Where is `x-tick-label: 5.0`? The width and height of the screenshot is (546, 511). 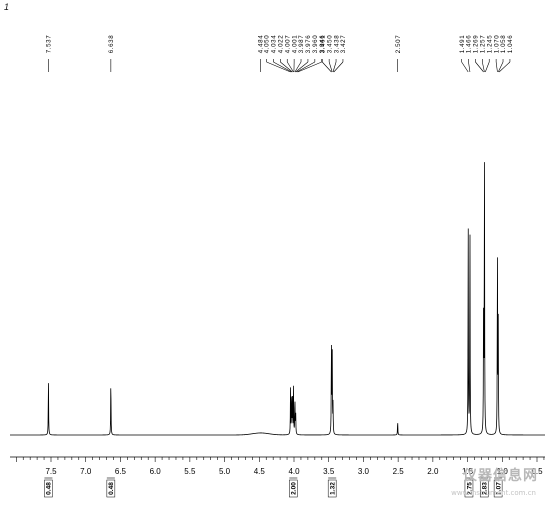 x-tick-label: 5.0 is located at coordinates (225, 471).